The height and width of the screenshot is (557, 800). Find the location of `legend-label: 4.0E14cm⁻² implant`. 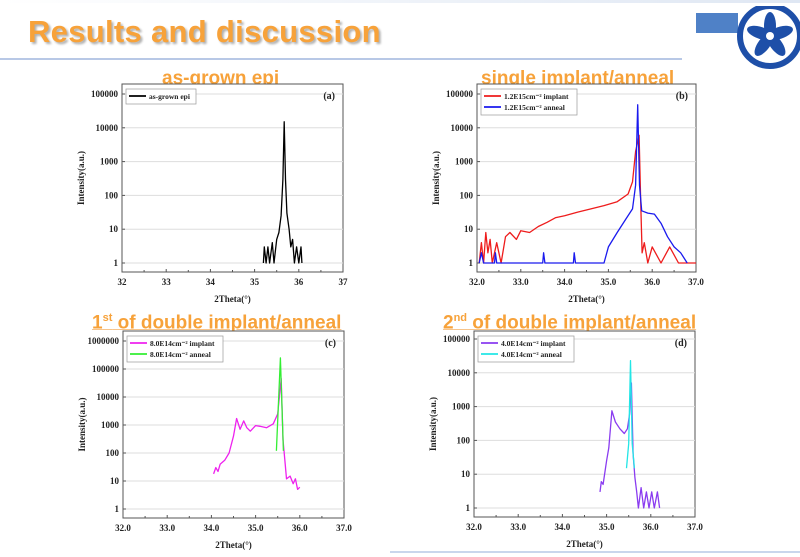

legend-label: 4.0E14cm⁻² implant is located at coordinates (533, 343).